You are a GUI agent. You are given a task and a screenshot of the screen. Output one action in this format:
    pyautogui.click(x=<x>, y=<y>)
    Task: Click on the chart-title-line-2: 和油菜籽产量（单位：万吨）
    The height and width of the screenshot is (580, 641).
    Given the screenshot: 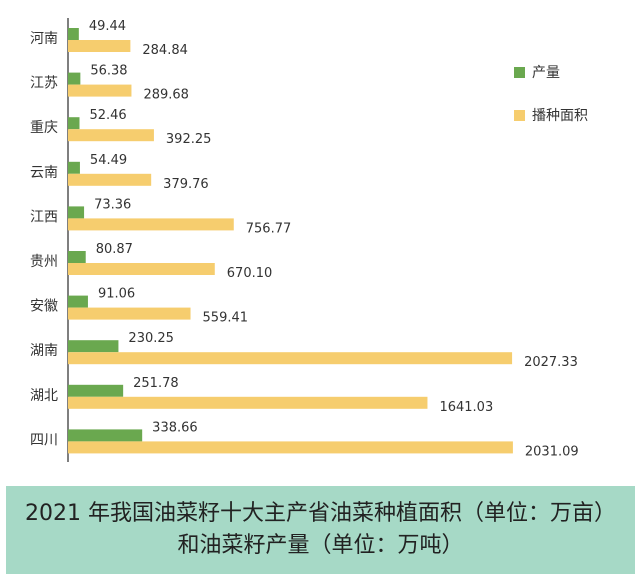 What is the action you would take?
    pyautogui.click(x=320, y=545)
    